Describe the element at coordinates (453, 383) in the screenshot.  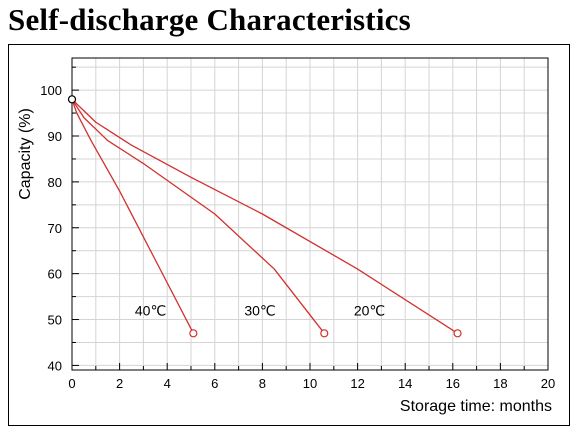
I see `x-tick-label: 16` at that location.